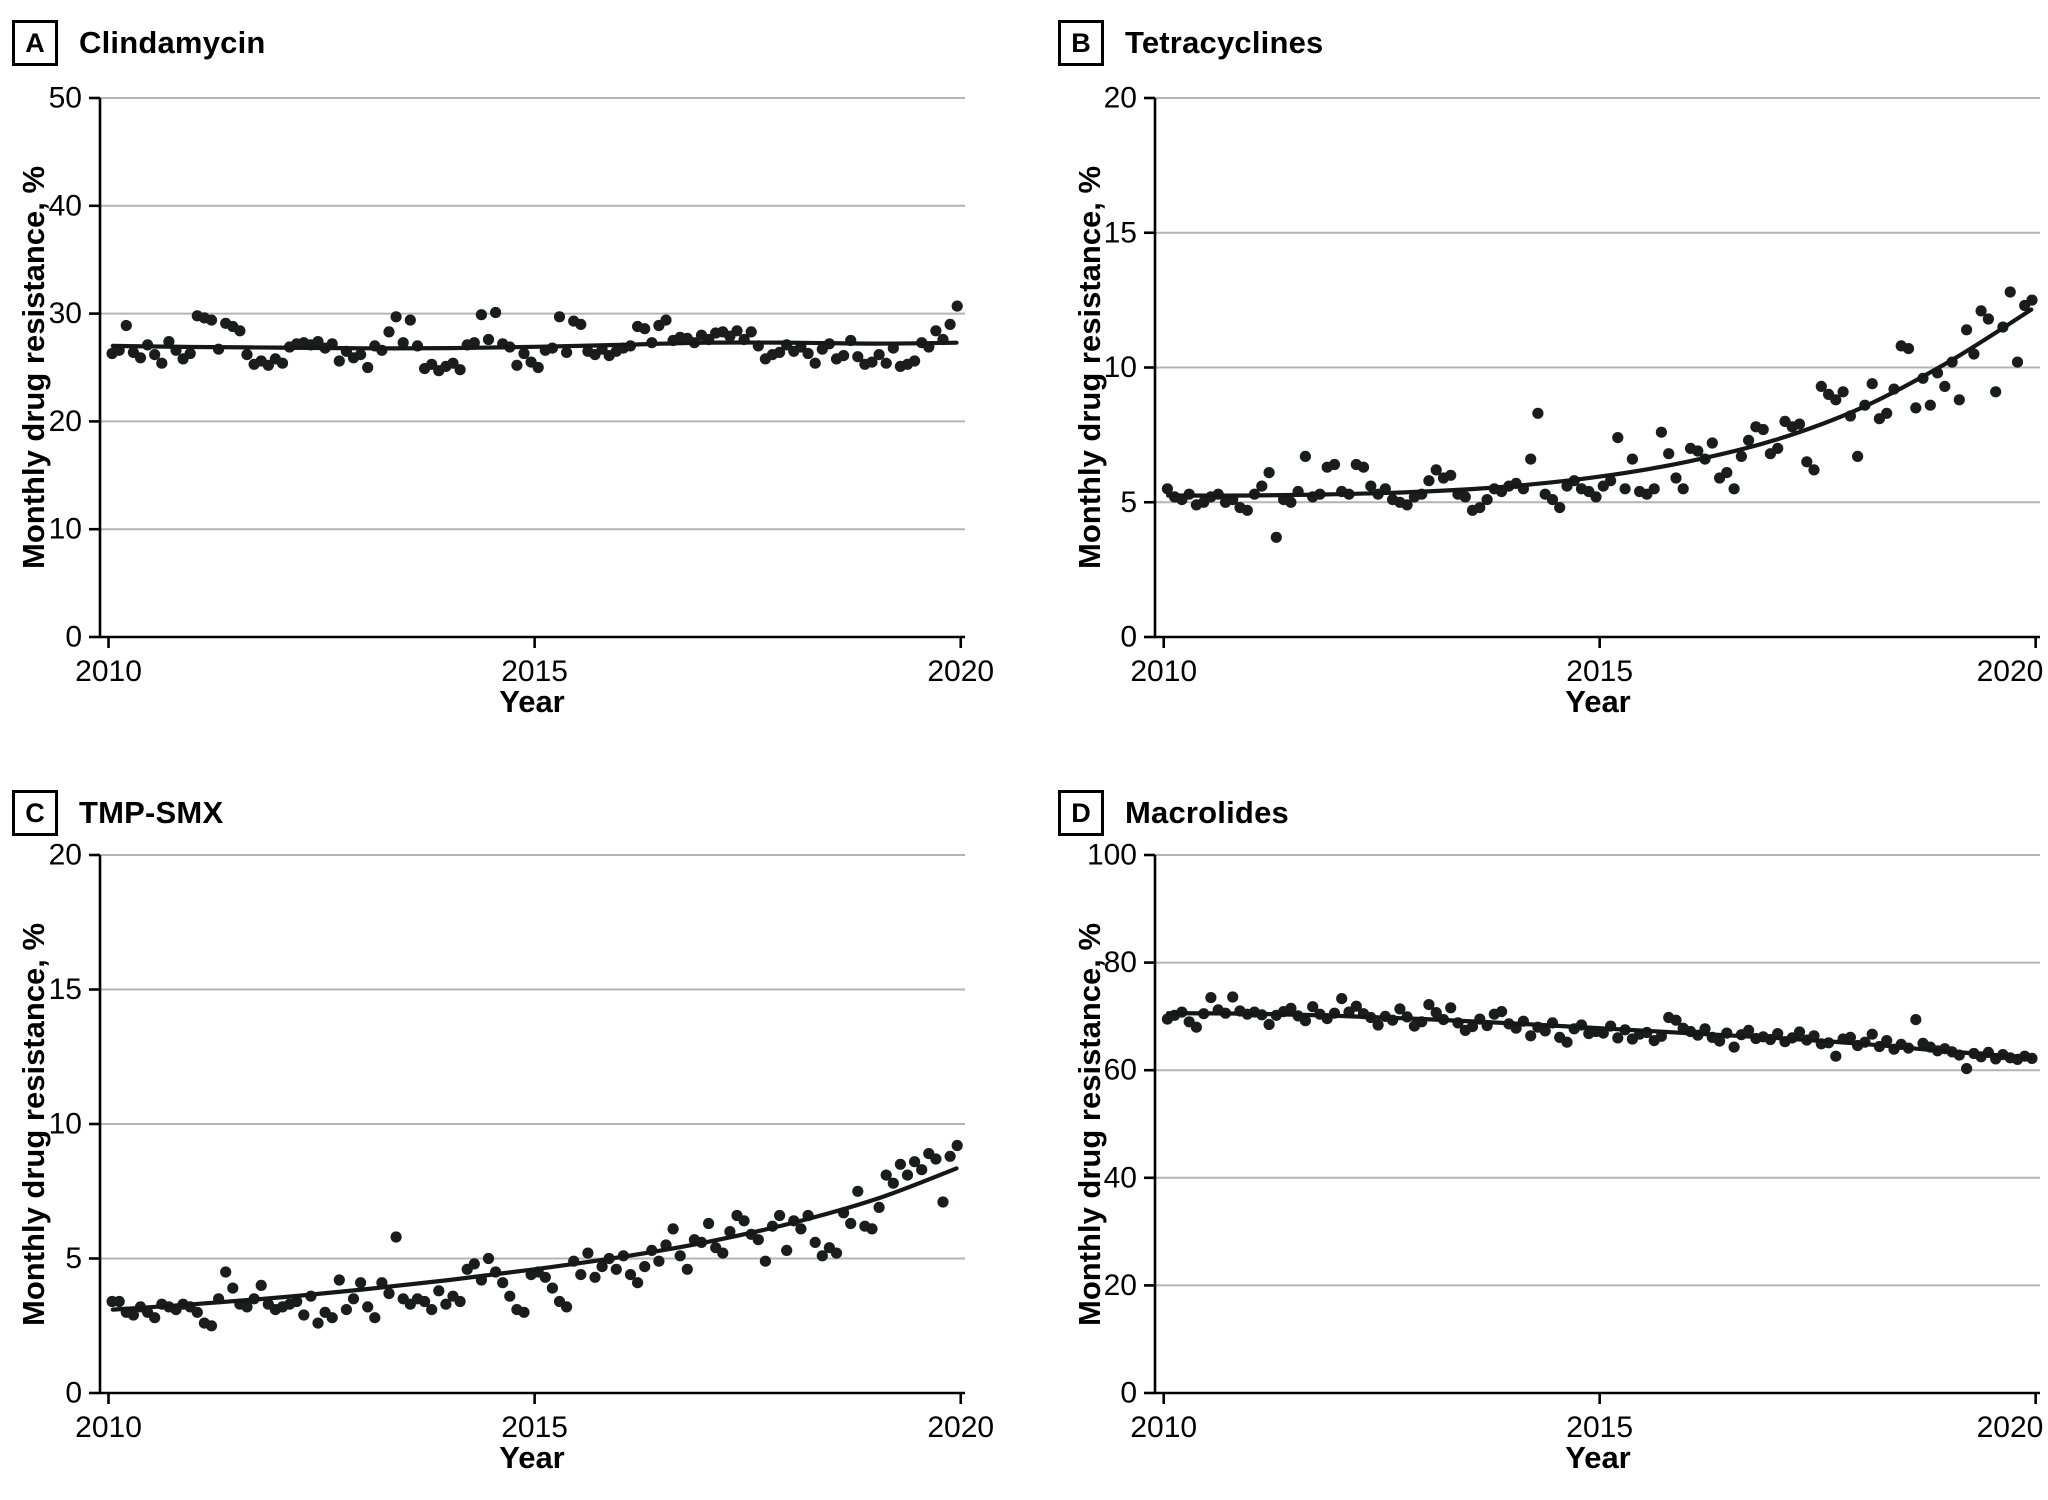 Image resolution: width=2048 pixels, height=1500 pixels. I want to click on y-tick-label: 60, so click(1120, 1070).